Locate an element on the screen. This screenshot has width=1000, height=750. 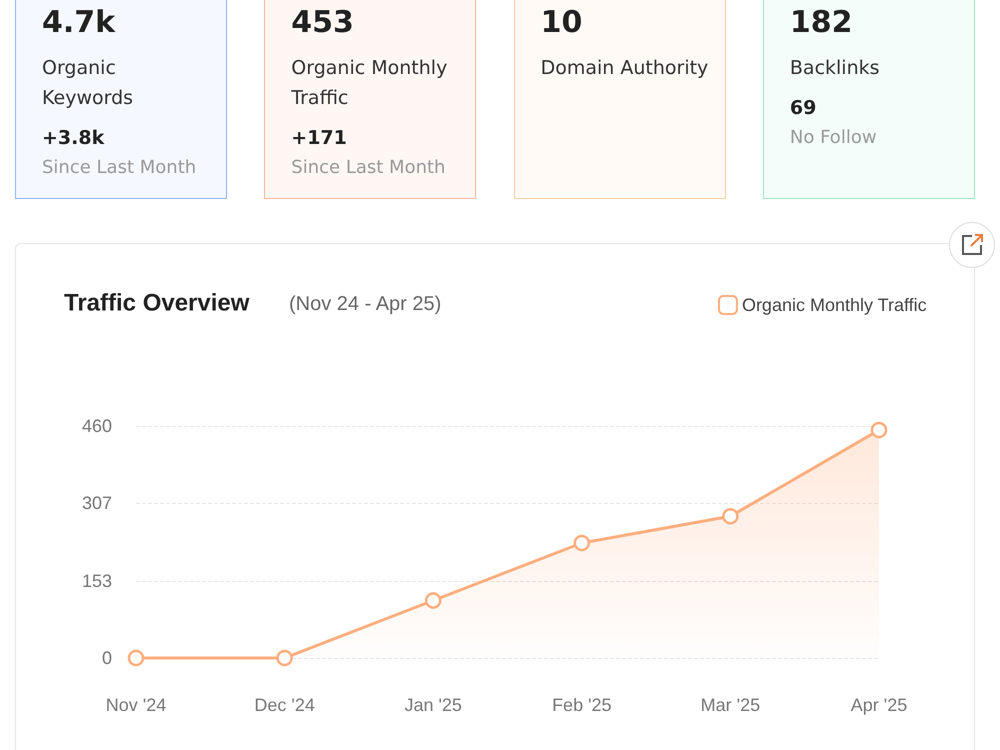
y-tick-label: 307 is located at coordinates (97, 503).